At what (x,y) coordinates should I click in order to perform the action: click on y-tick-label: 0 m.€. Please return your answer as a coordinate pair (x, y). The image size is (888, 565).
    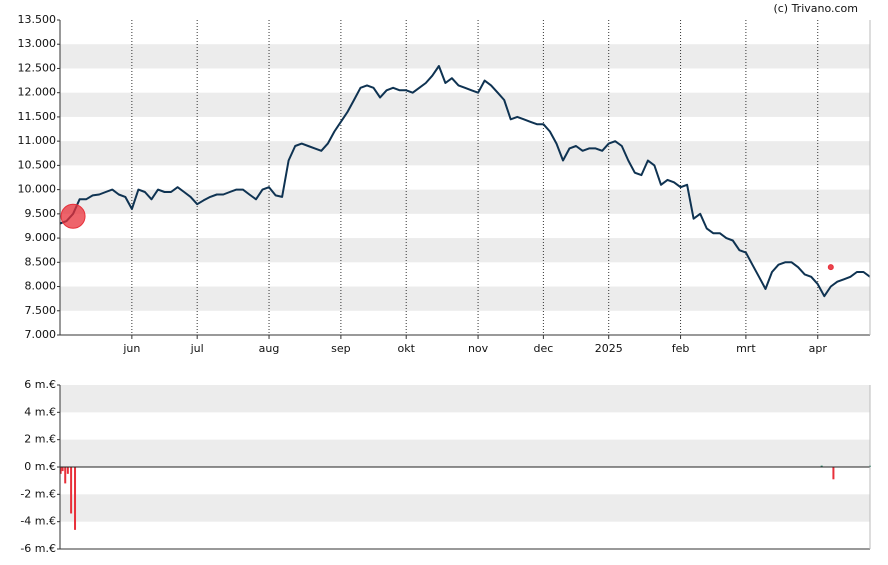
    Looking at the image, I should click on (40, 466).